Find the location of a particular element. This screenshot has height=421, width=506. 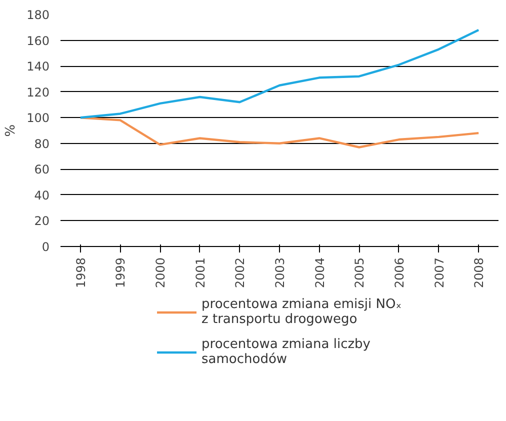

x-tick-label: 2006 is located at coordinates (399, 272).